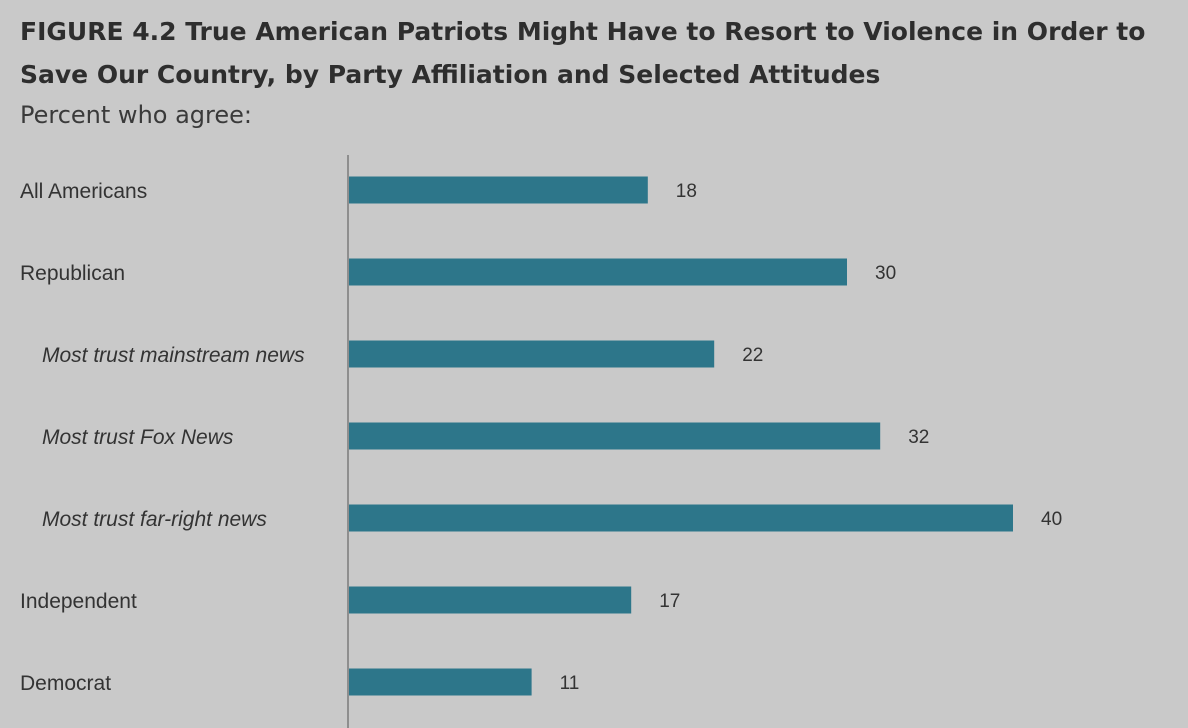  I want to click on bar-independent, so click(490, 600).